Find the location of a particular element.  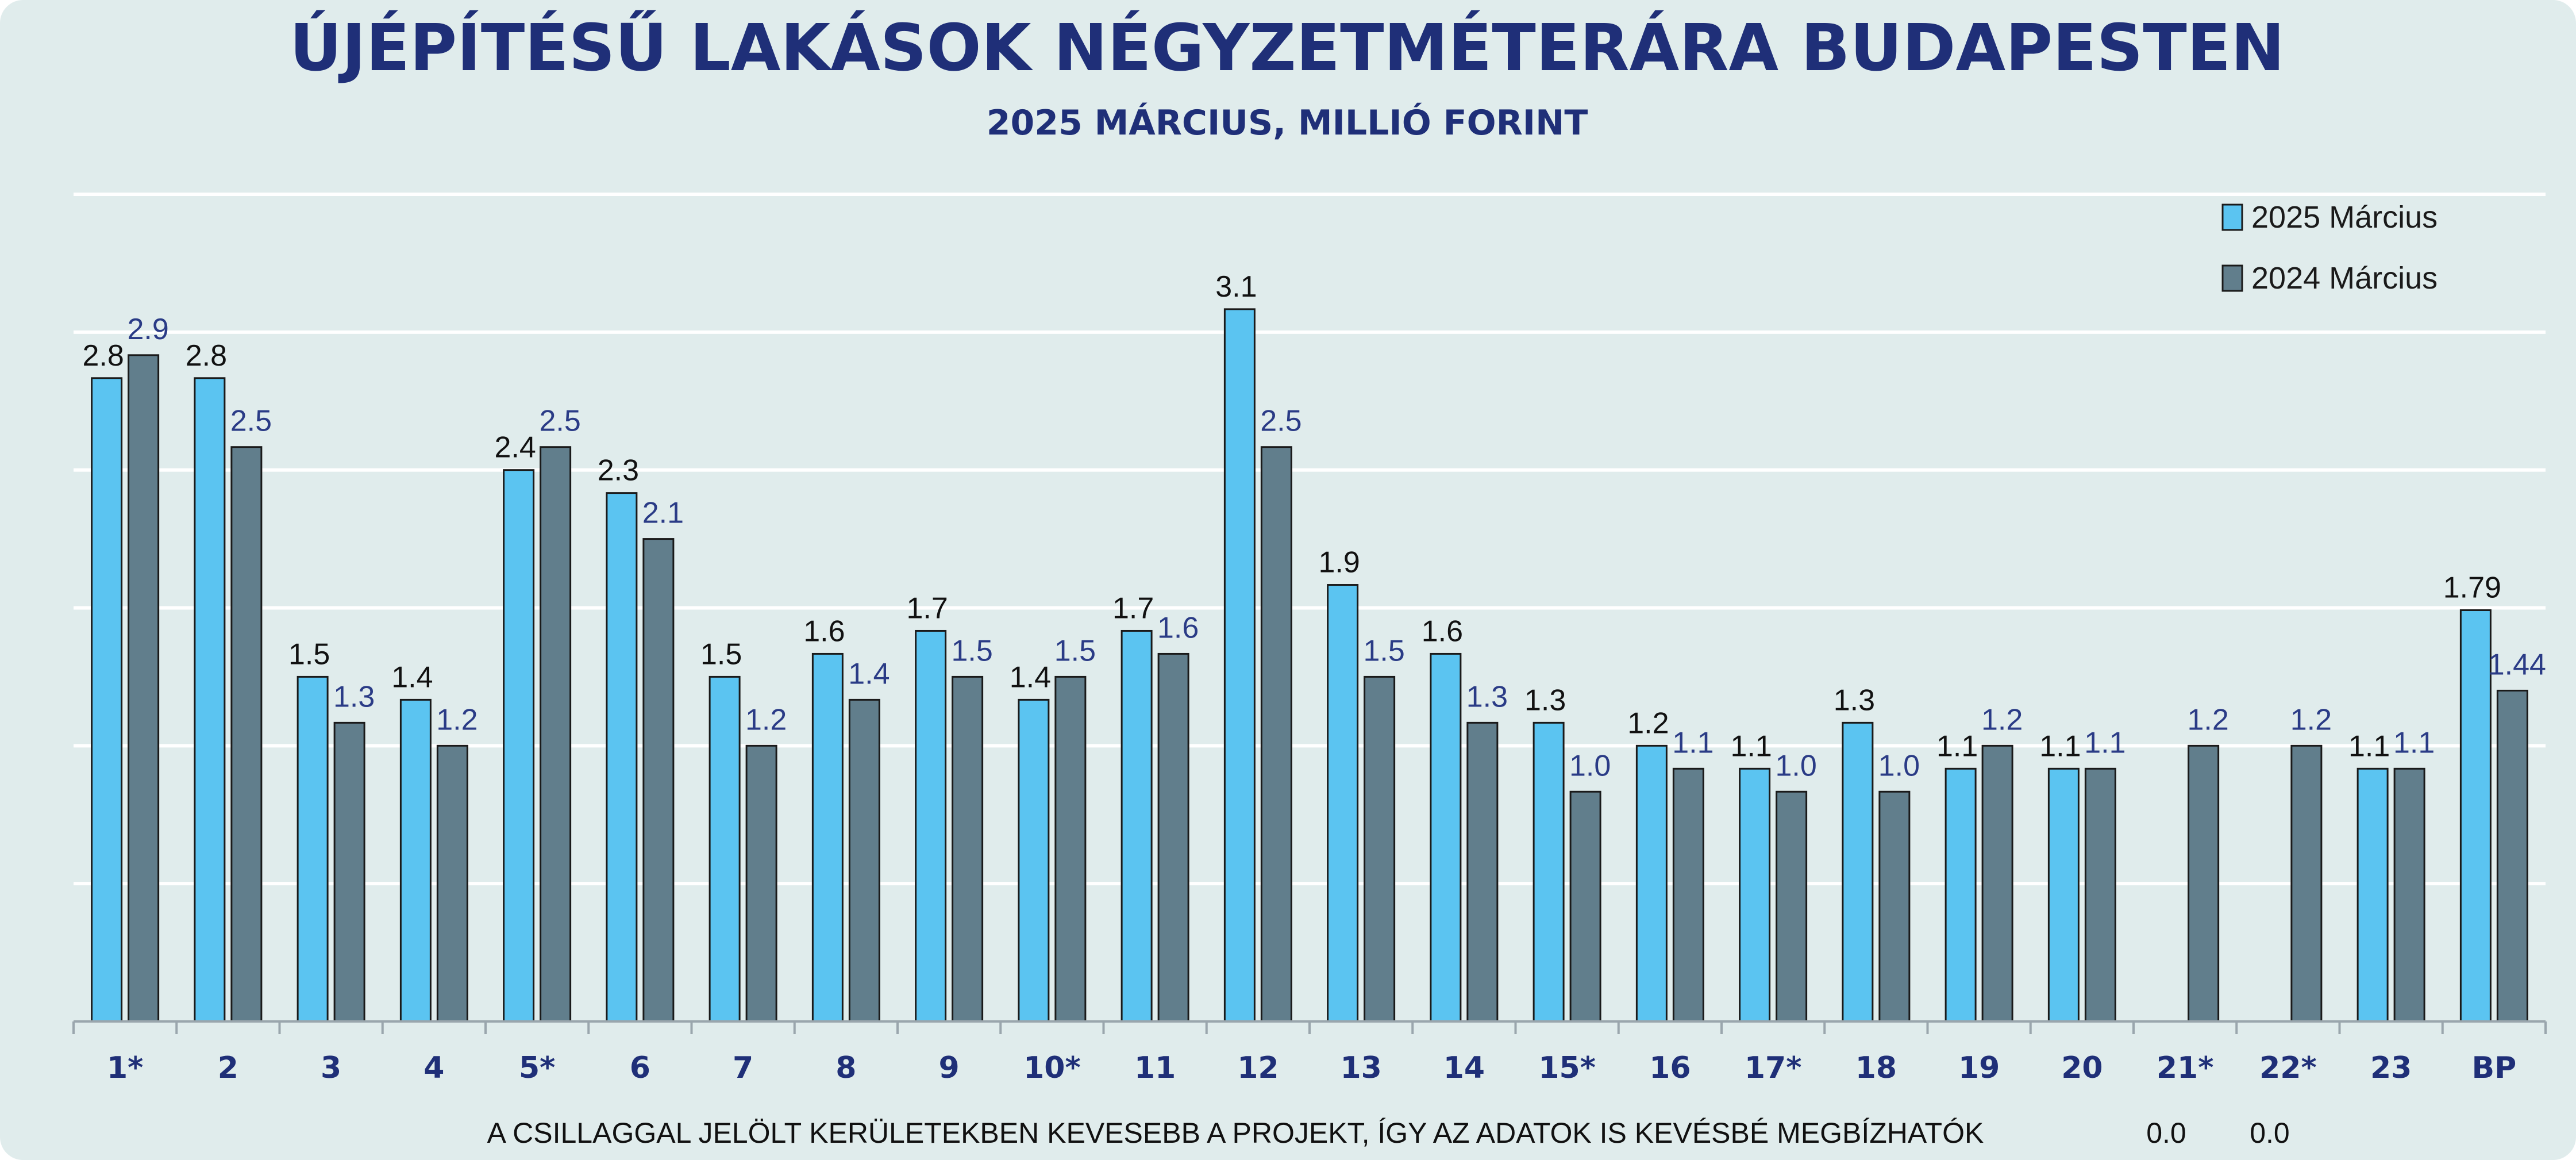

data-label-2024: 1.4 is located at coordinates (869, 673).